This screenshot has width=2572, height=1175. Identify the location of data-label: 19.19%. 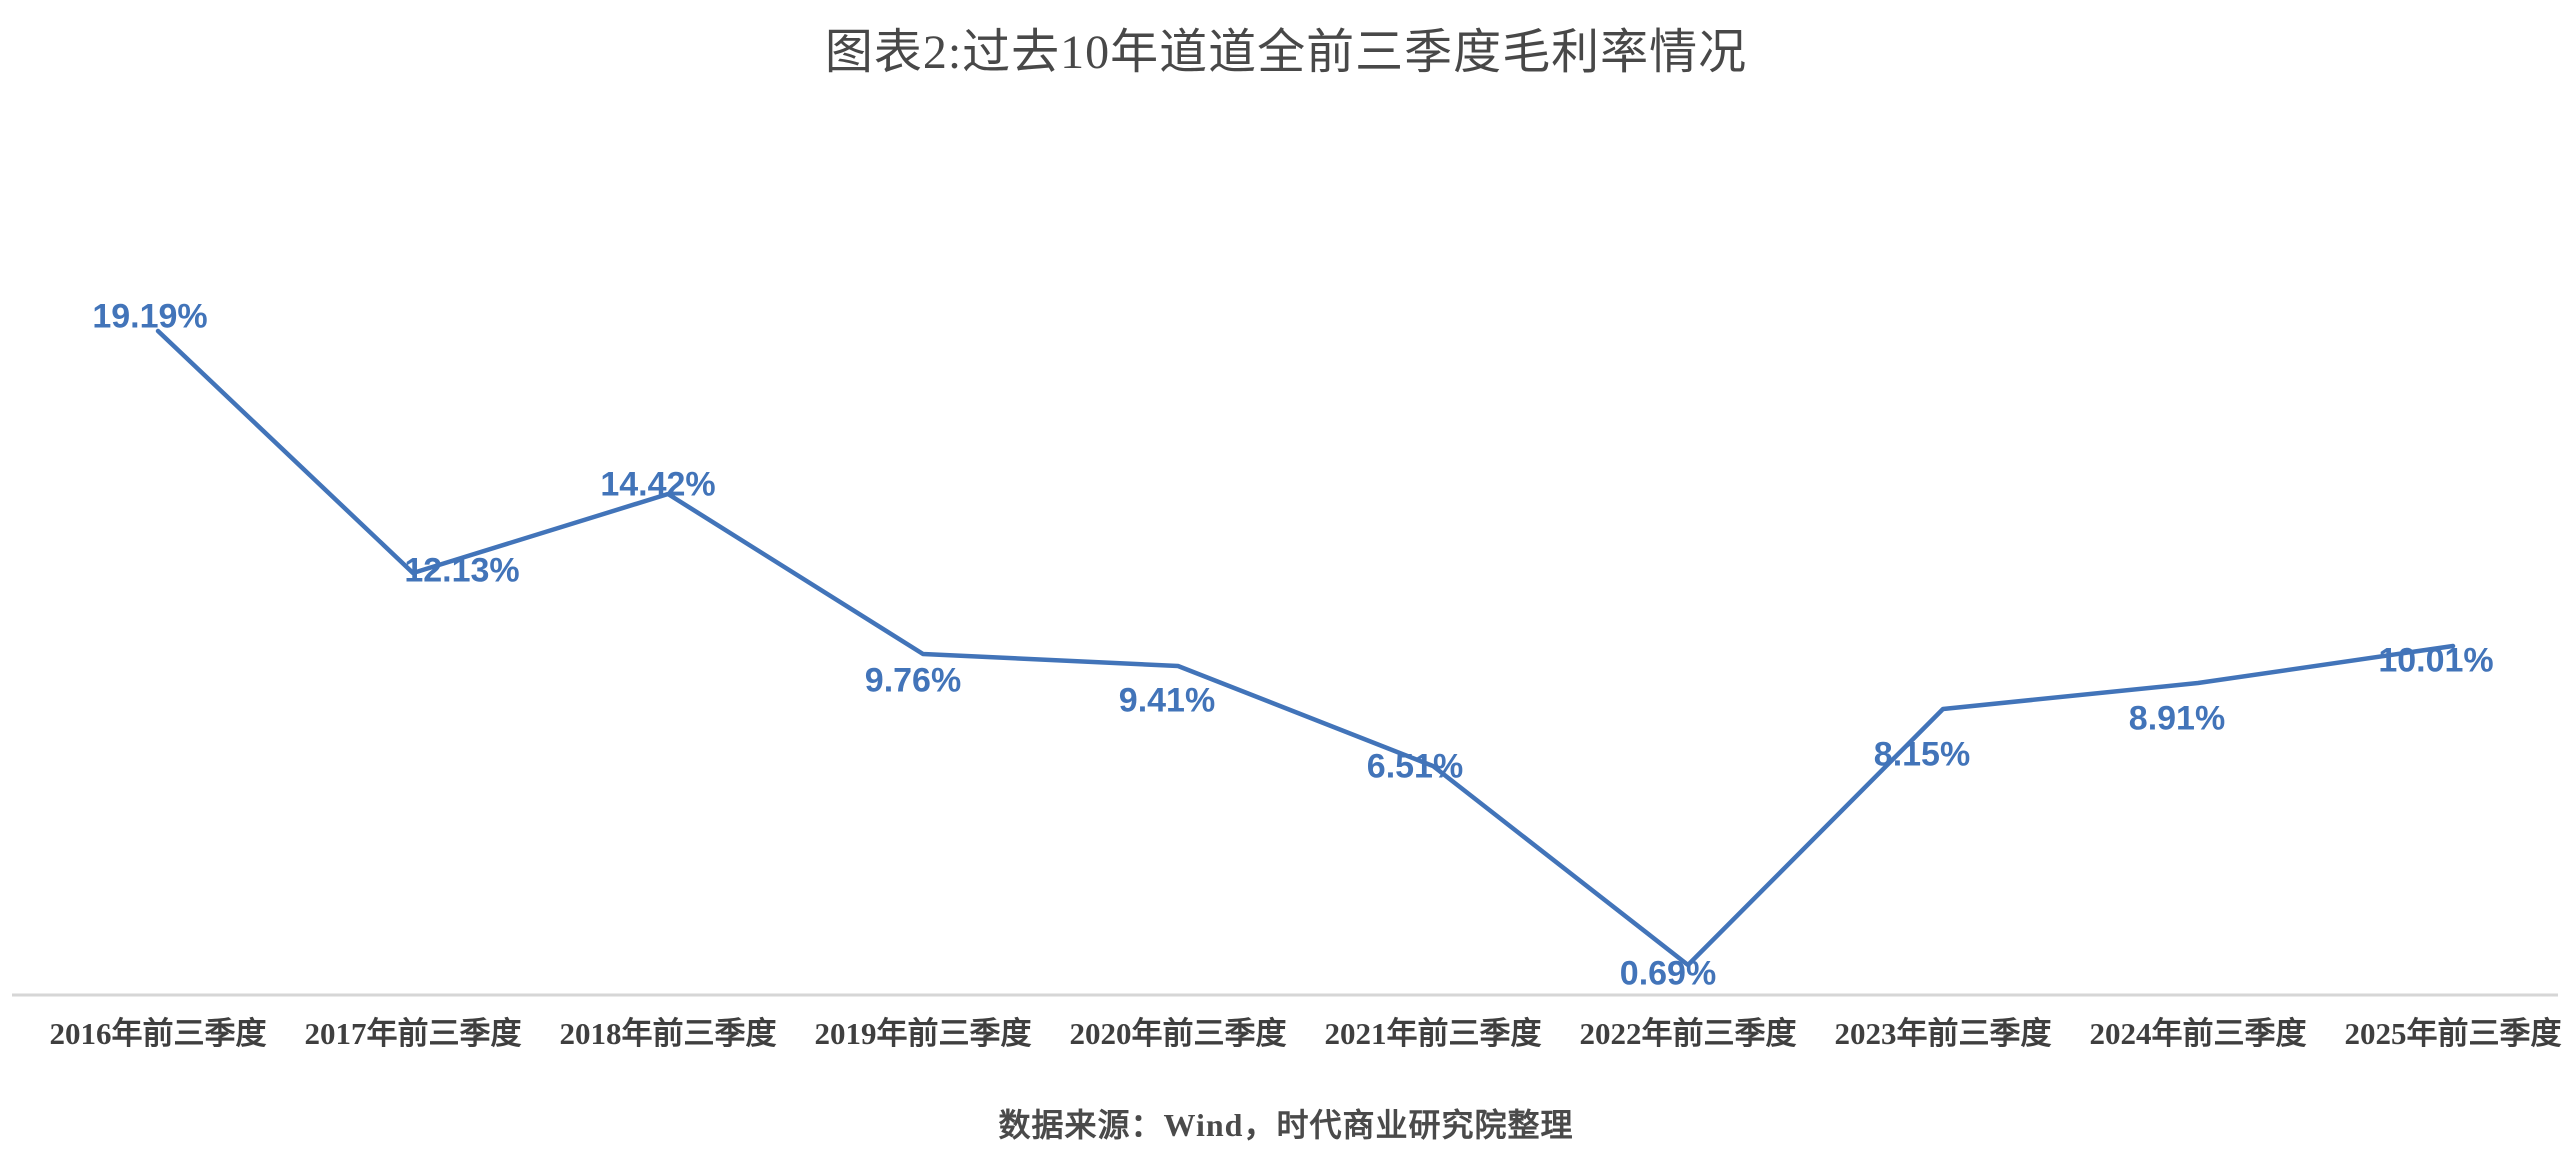
(150, 316).